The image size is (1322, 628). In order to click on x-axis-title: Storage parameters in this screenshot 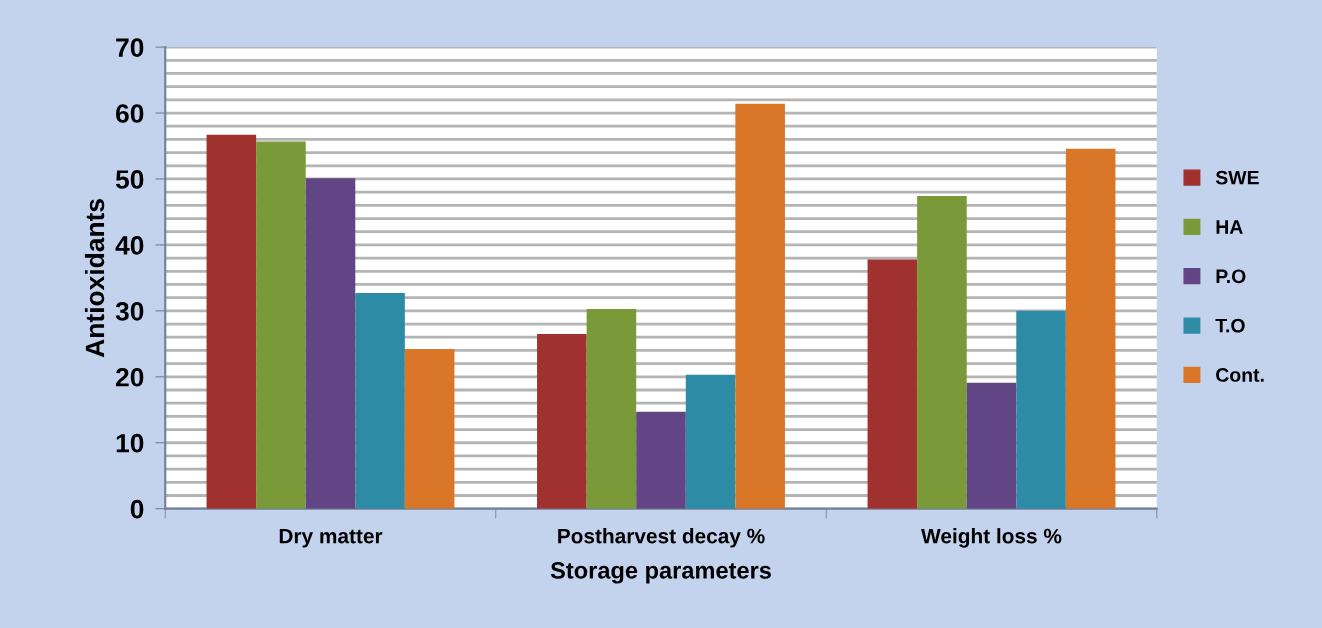, I will do `click(660, 573)`.